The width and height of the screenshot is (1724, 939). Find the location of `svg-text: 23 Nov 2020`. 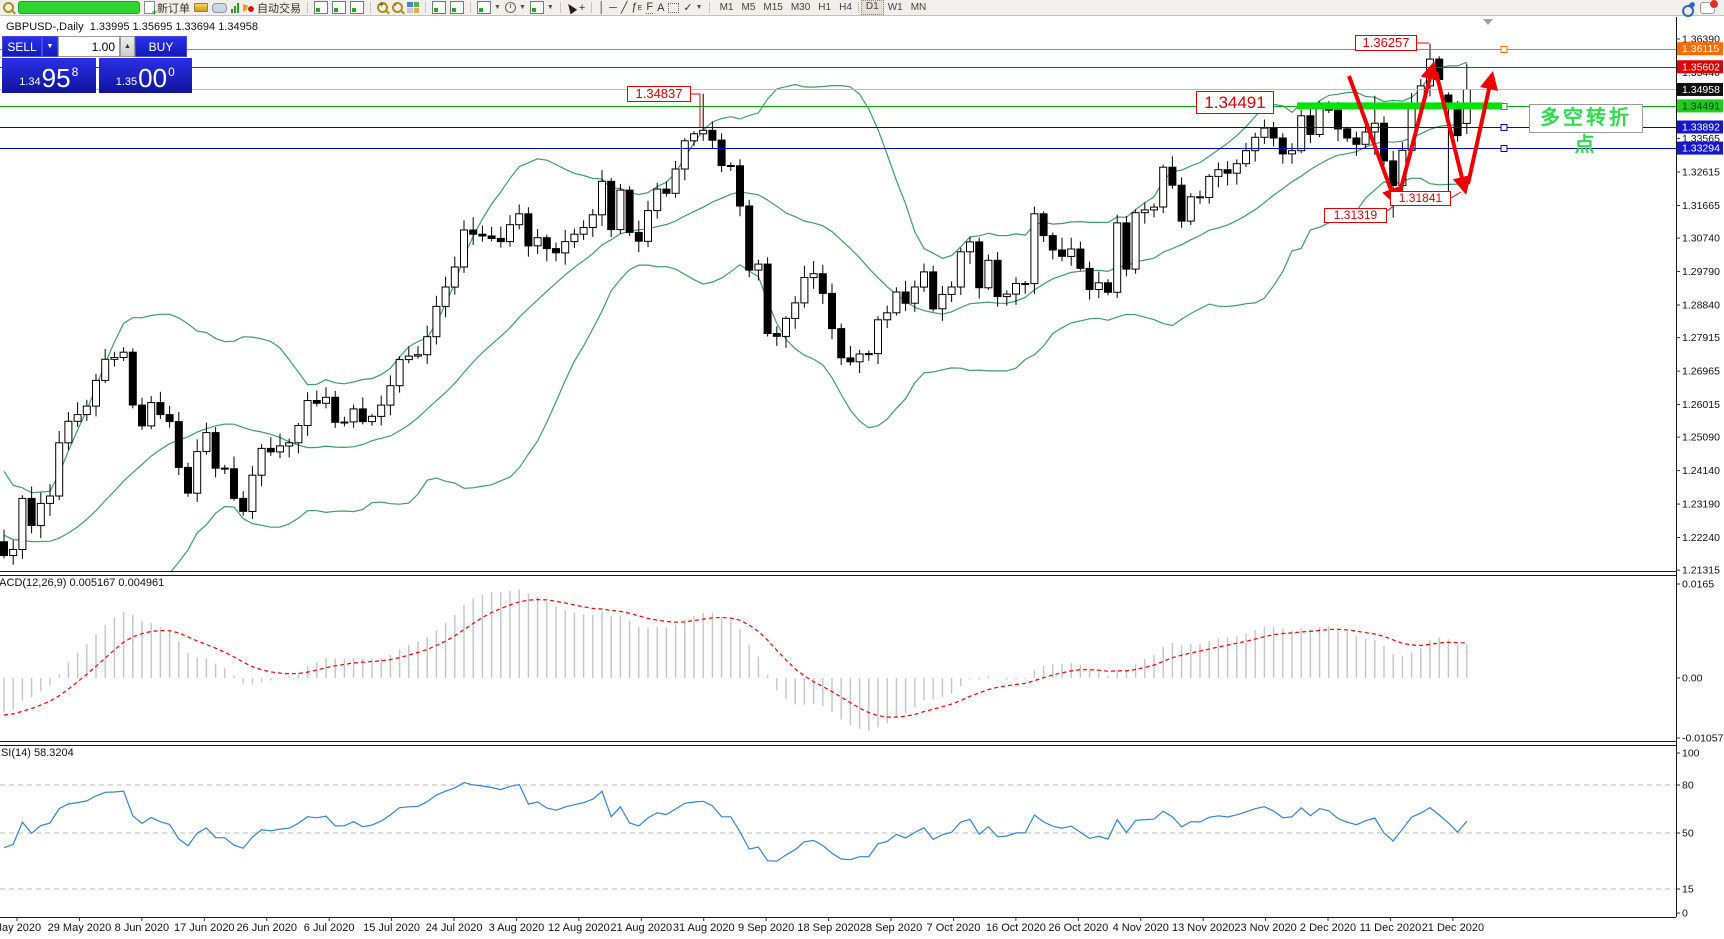

svg-text: 23 Nov 2020 is located at coordinates (1265, 928).